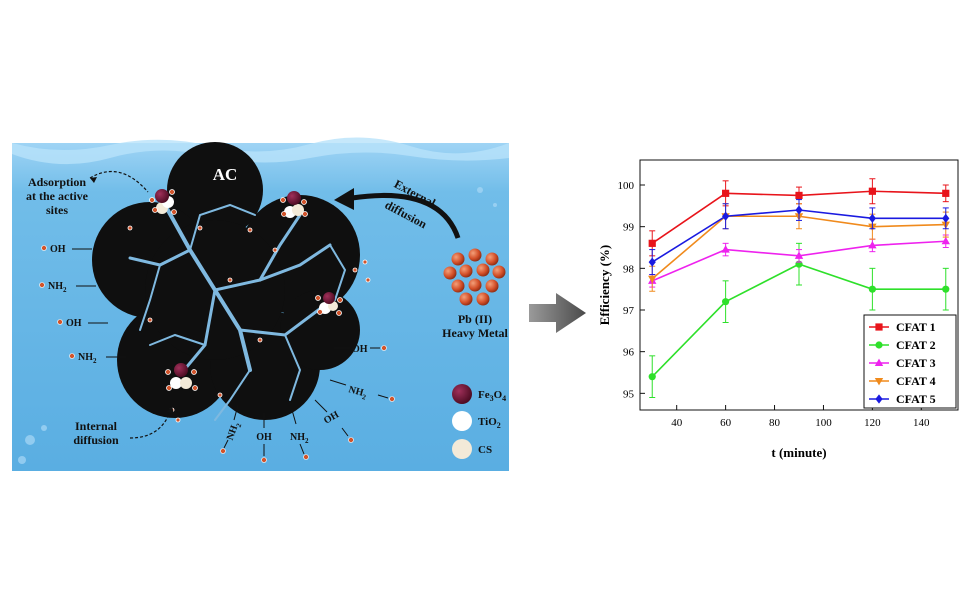 This screenshot has height=605, width=975. I want to click on pb-ion-cluster, so click(474, 277).